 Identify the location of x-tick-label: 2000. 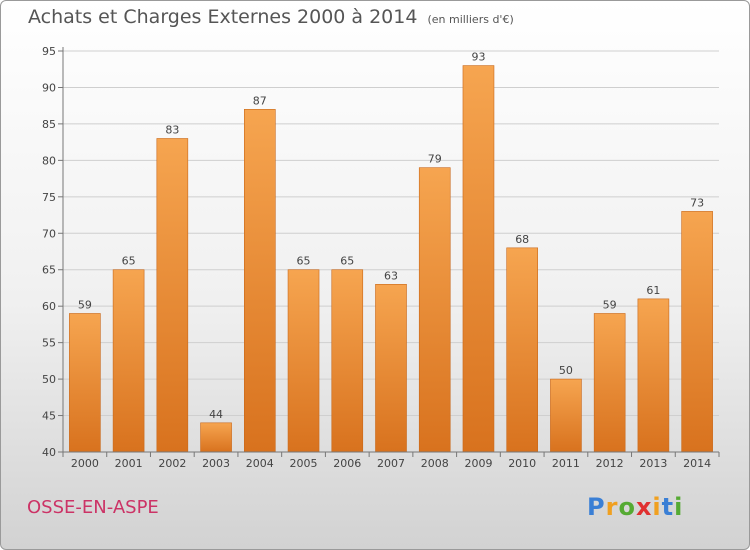
(85, 463).